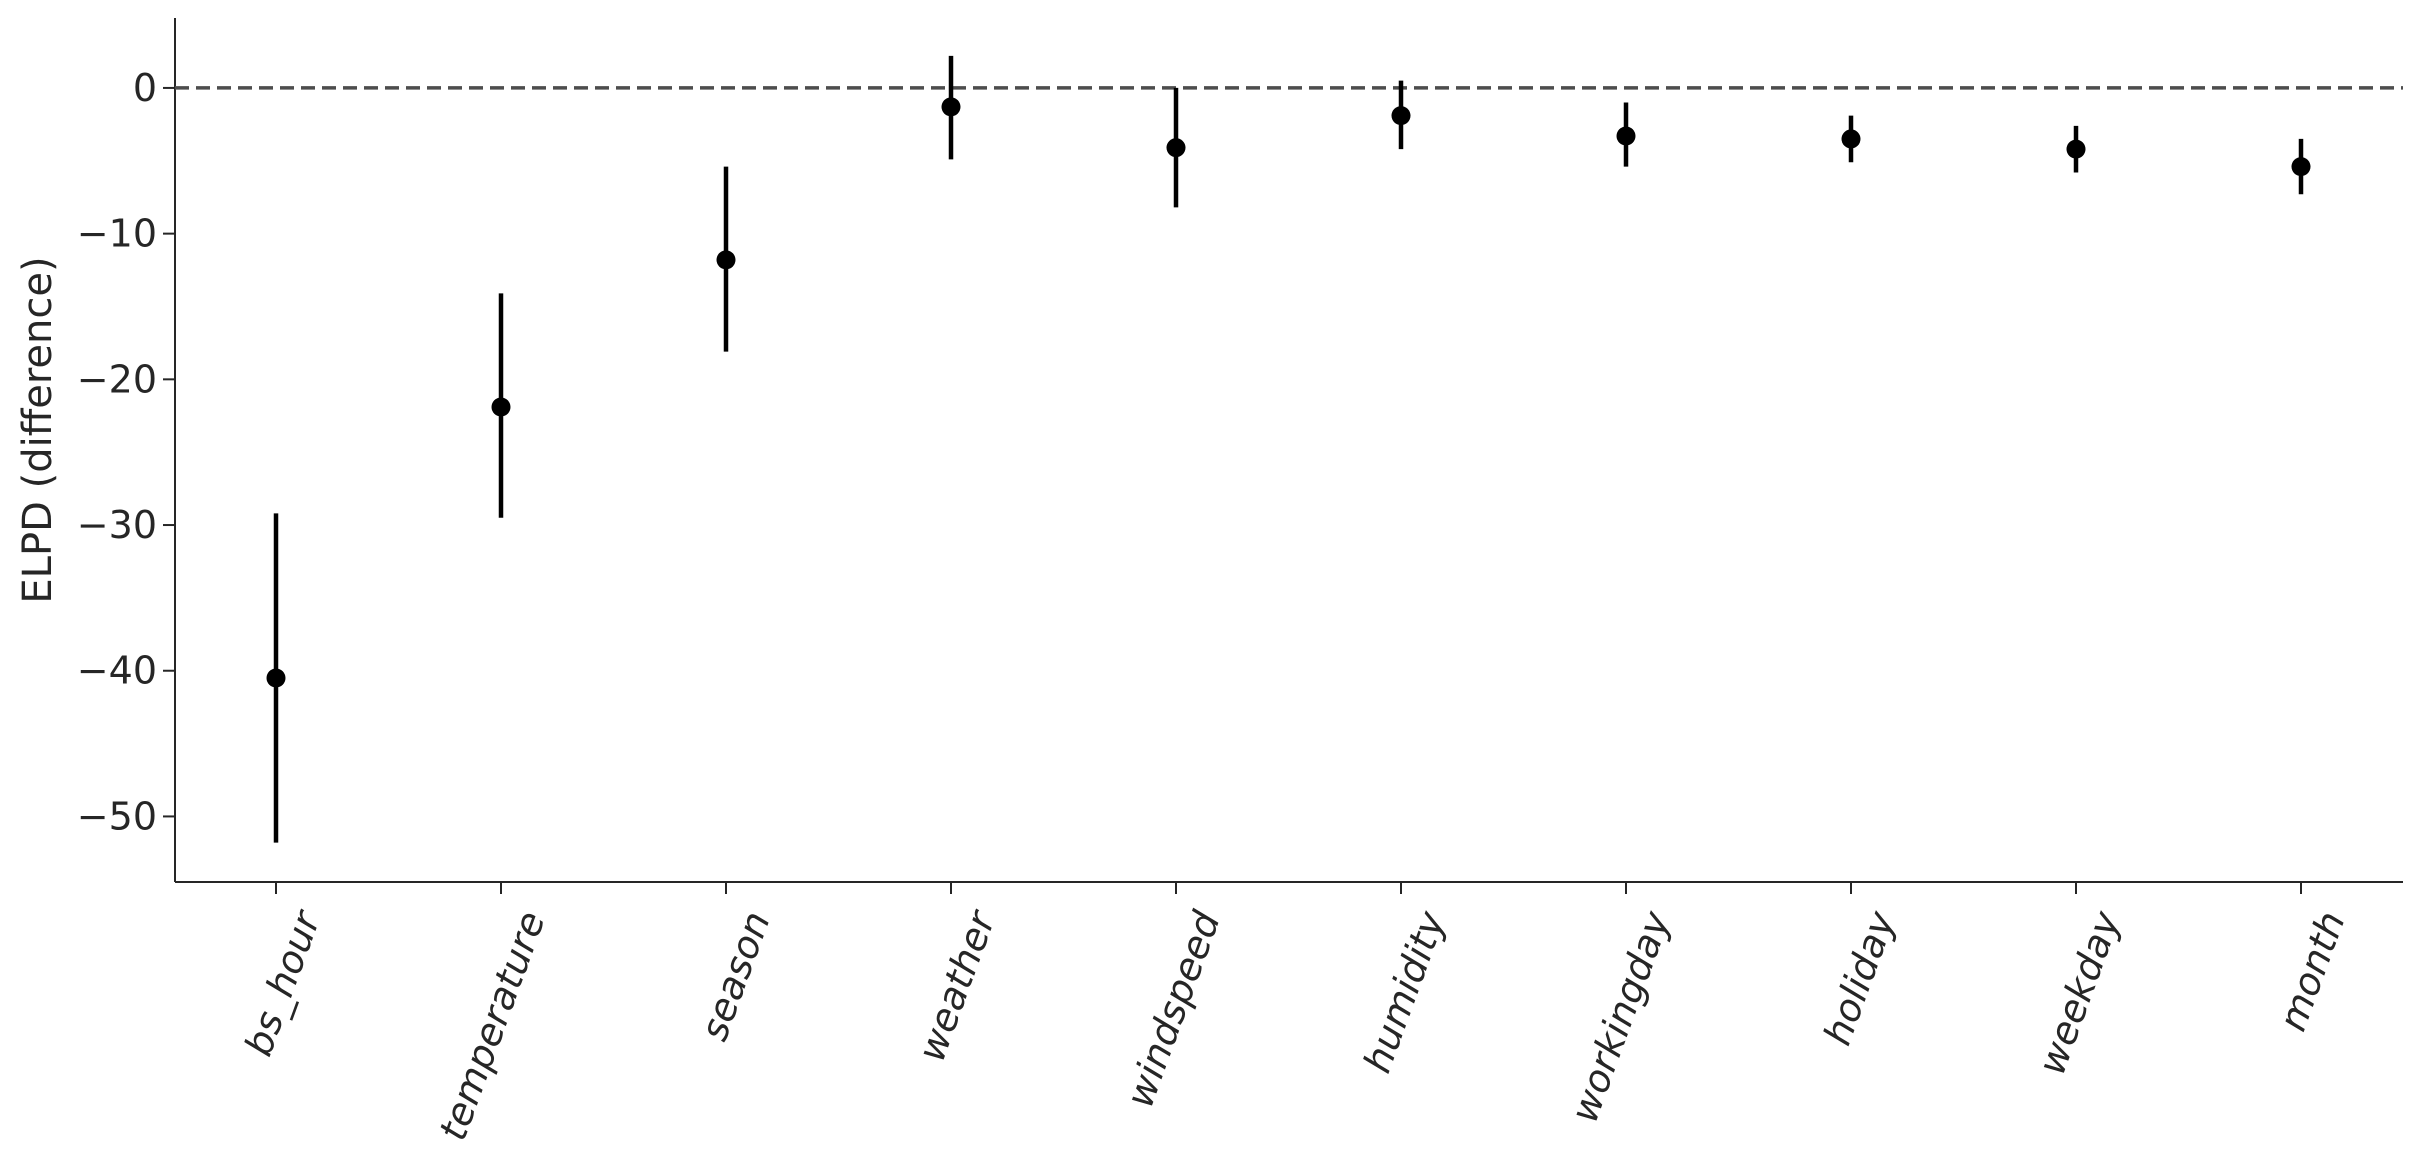 Image resolution: width=2423 pixels, height=1172 pixels. What do you see at coordinates (1173, 1009) in the screenshot?
I see `x-tick-label: windspeed` at bounding box center [1173, 1009].